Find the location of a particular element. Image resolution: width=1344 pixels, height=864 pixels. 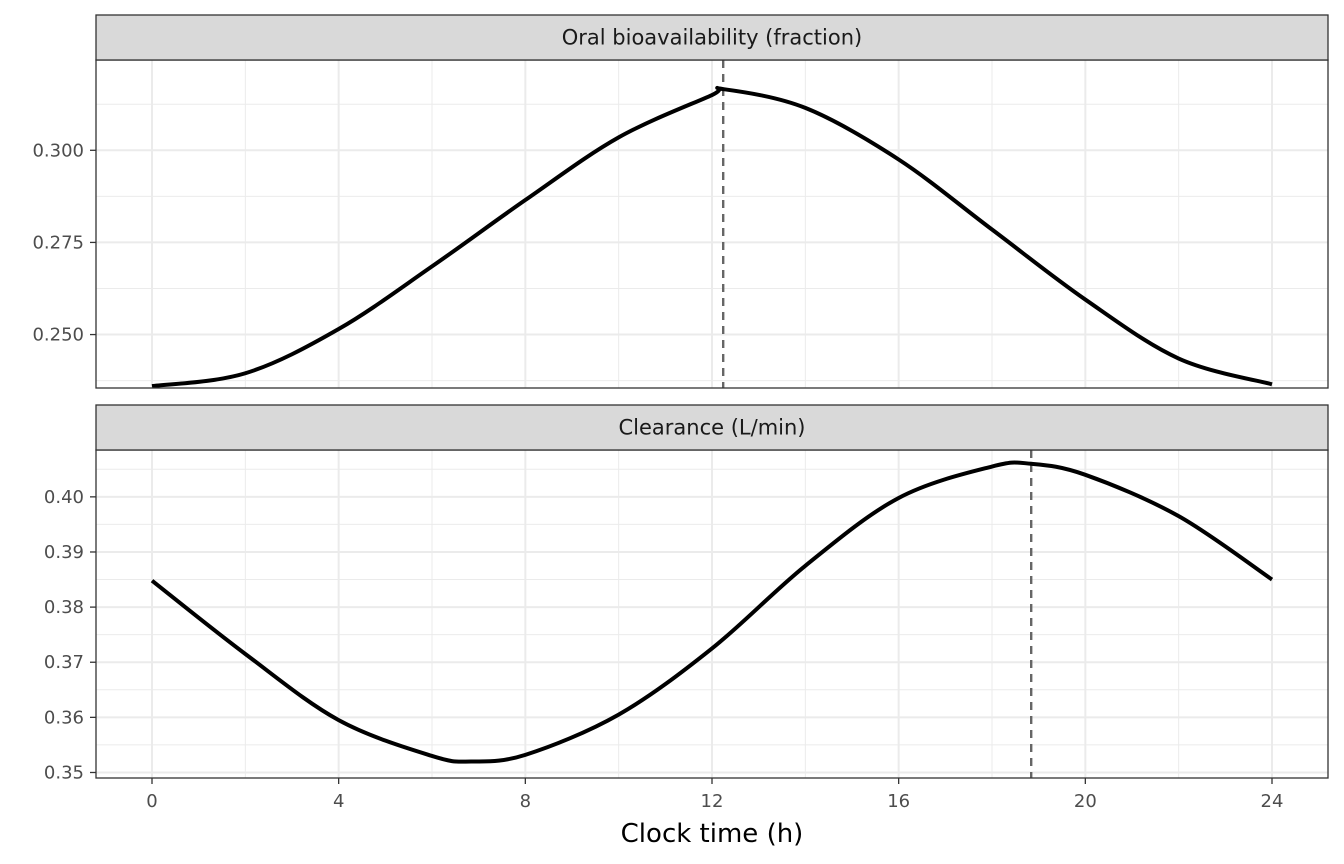

x-axis-title: Clock time (h) is located at coordinates (712, 834).